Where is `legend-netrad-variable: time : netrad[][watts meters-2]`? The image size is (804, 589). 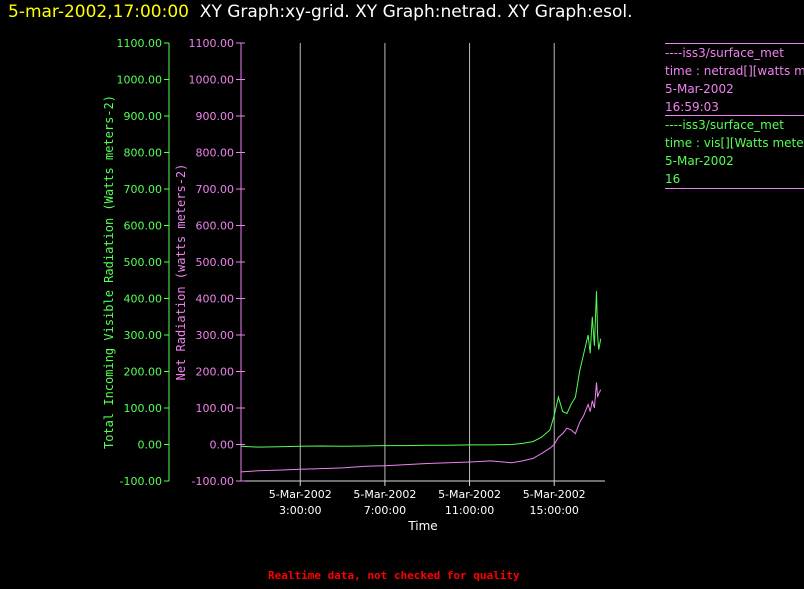 legend-netrad-variable: time : netrad[][watts meters-2] is located at coordinates (734, 71).